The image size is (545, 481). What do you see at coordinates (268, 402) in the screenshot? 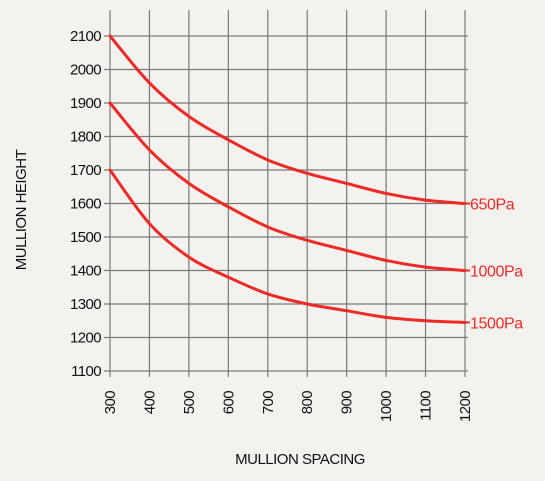
I see `x-tick-label: 700` at bounding box center [268, 402].